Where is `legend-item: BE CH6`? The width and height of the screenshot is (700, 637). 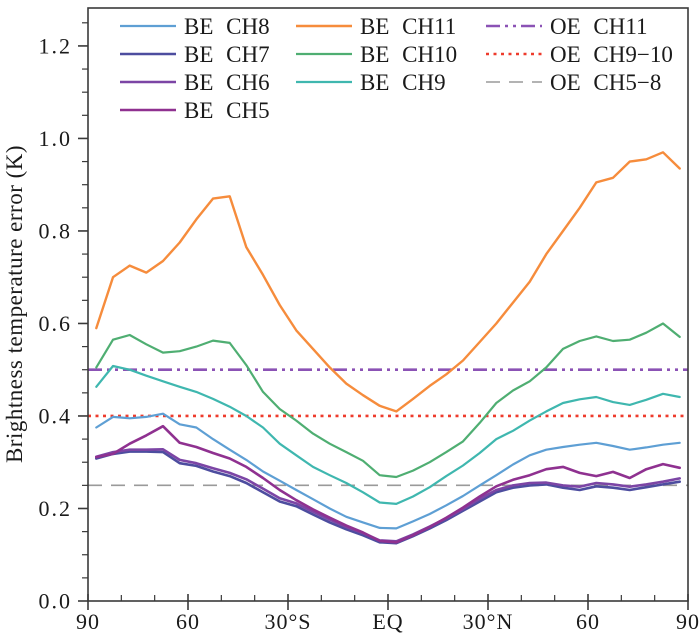 legend-item: BE CH6 is located at coordinates (195, 82).